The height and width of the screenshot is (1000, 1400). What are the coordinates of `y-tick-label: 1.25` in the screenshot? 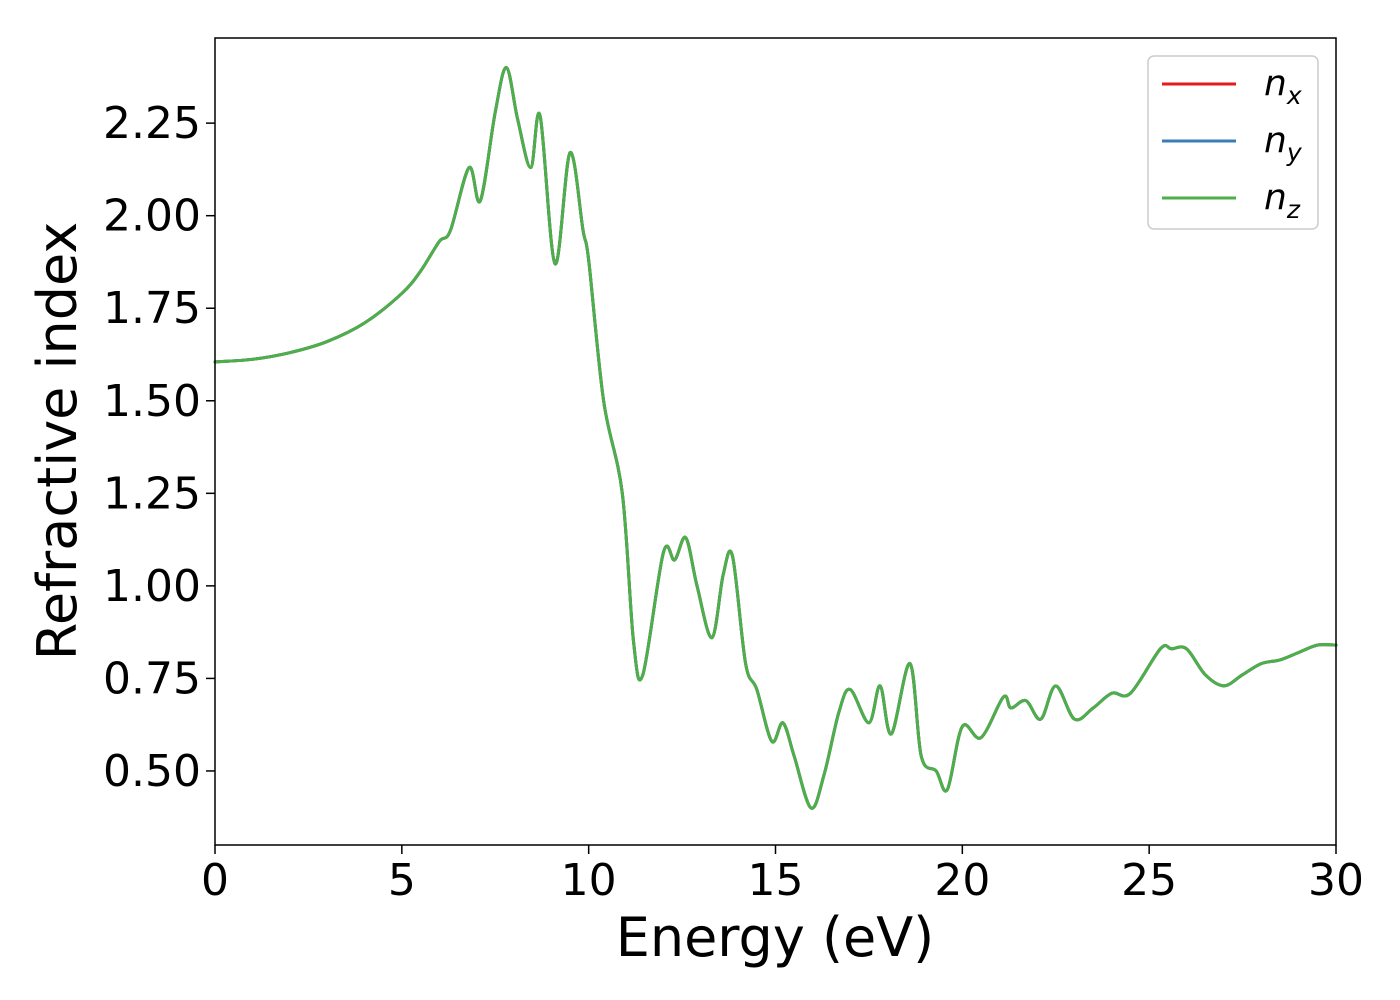 It's located at (152, 493).